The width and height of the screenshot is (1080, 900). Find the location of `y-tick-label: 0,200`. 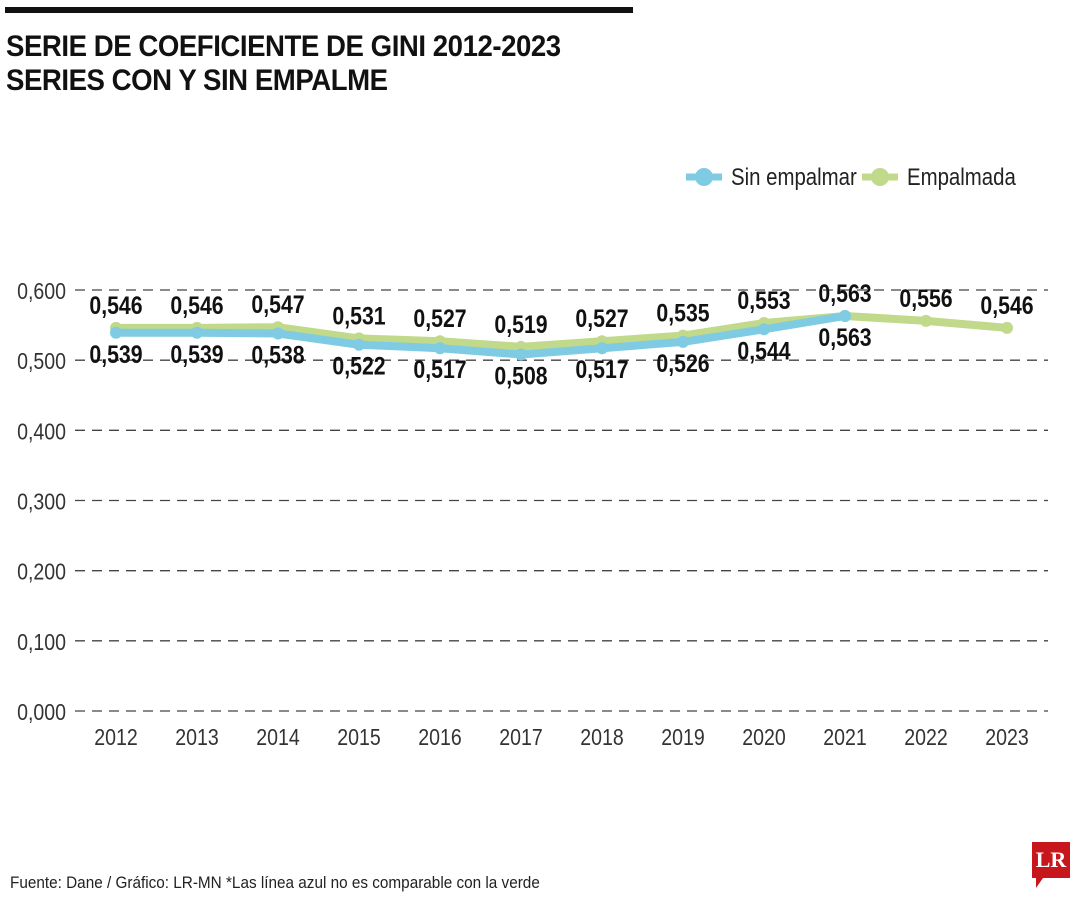

y-tick-label: 0,200 is located at coordinates (41, 572).